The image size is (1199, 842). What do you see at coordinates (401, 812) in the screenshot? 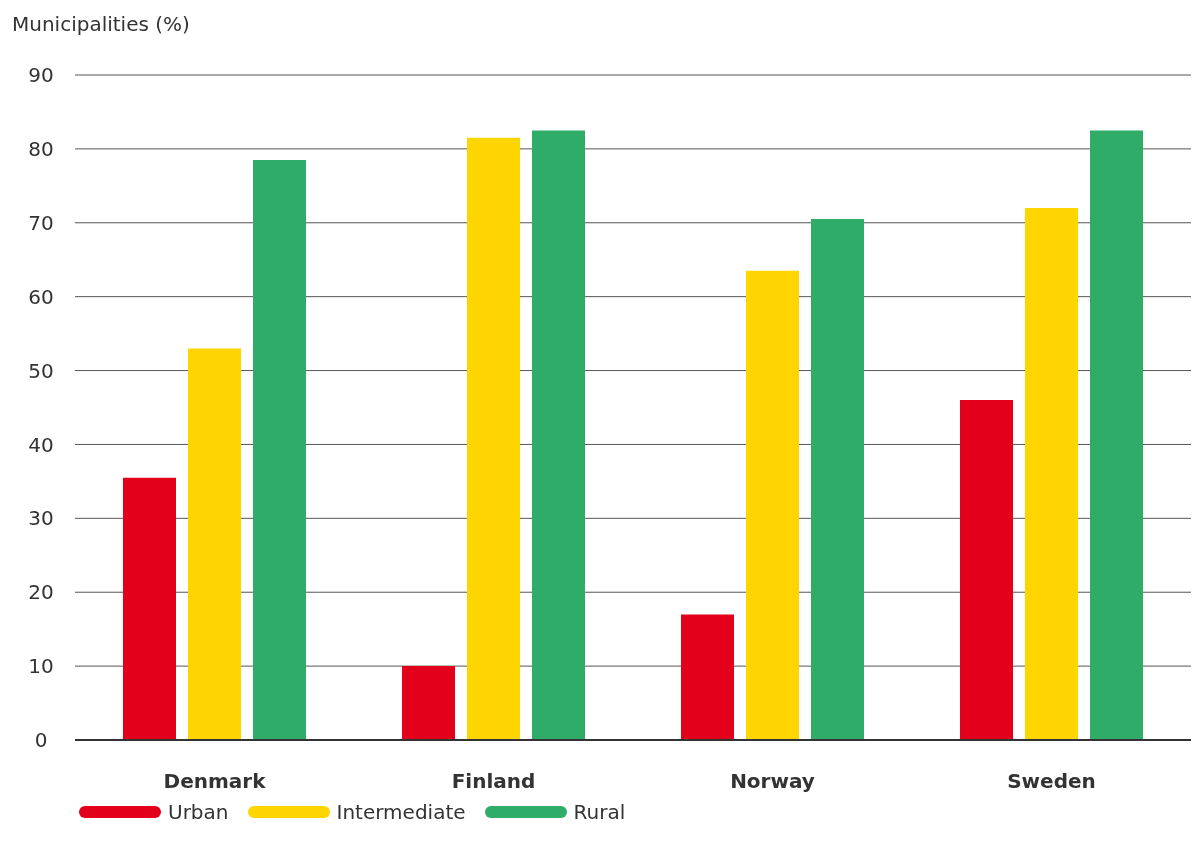
I see `legend-label: Intermediate` at bounding box center [401, 812].